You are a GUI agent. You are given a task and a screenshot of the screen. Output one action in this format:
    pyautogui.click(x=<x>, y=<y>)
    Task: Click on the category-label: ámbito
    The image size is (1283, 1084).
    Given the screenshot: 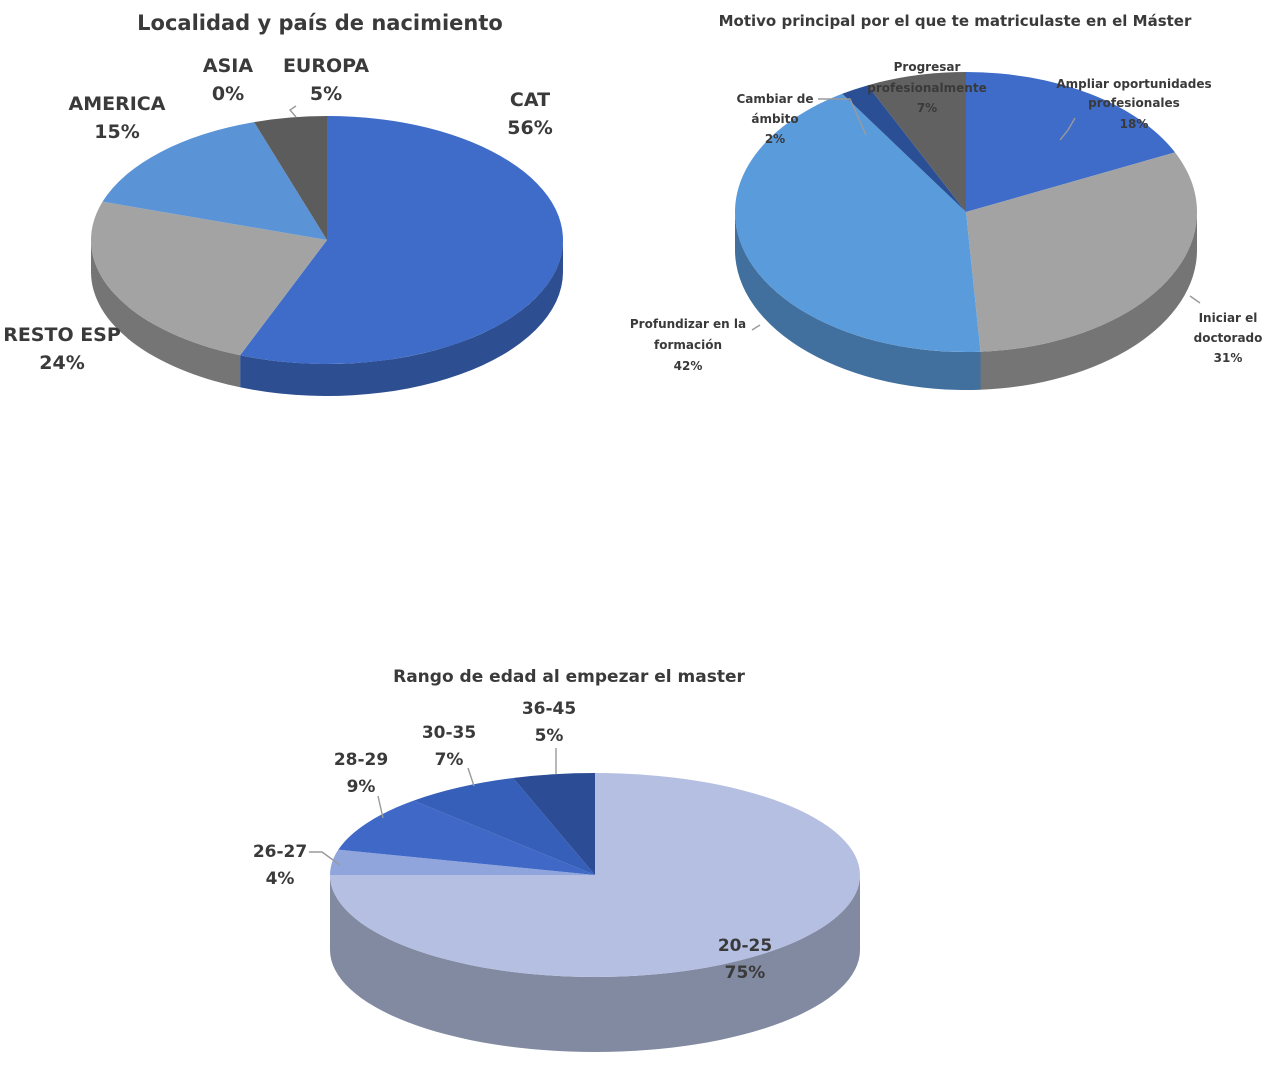 What is the action you would take?
    pyautogui.click(x=774, y=119)
    